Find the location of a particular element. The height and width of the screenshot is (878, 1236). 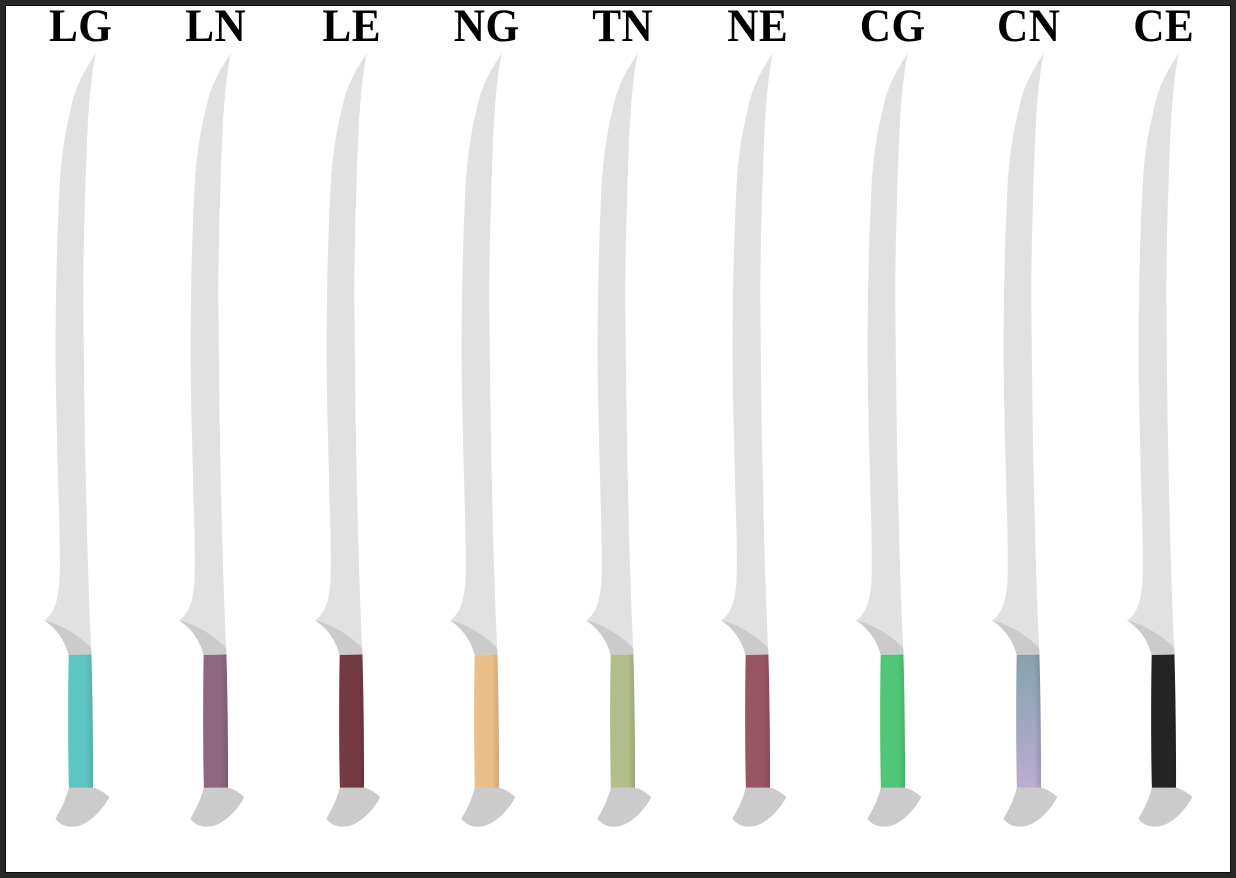

sword-le is located at coordinates (347, 440).